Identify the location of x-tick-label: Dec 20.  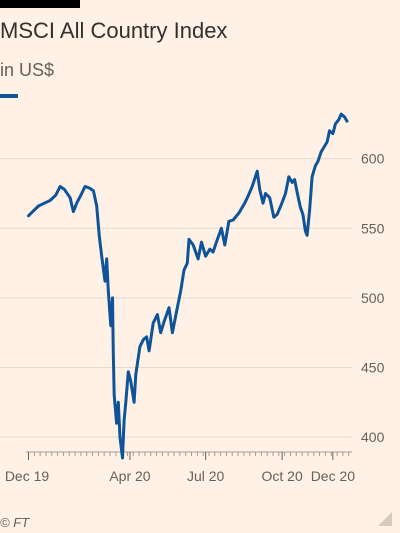
(333, 476).